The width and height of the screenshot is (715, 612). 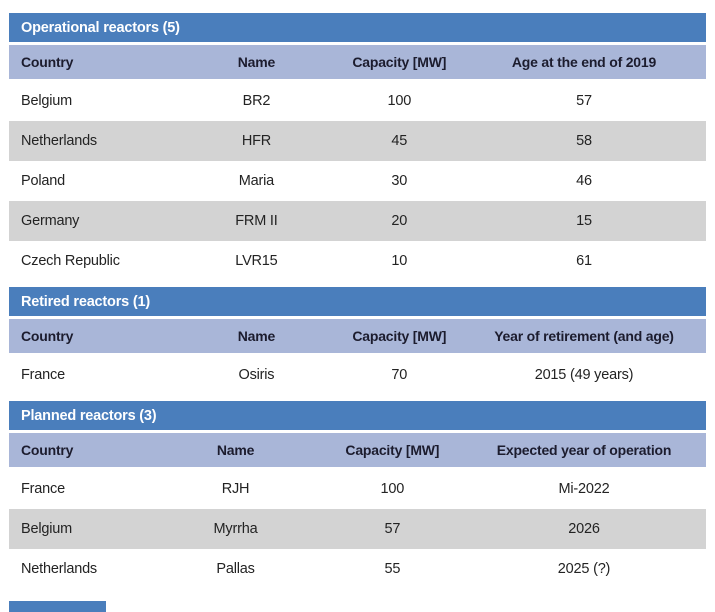 I want to click on cell-capacity: 55, so click(x=392, y=569).